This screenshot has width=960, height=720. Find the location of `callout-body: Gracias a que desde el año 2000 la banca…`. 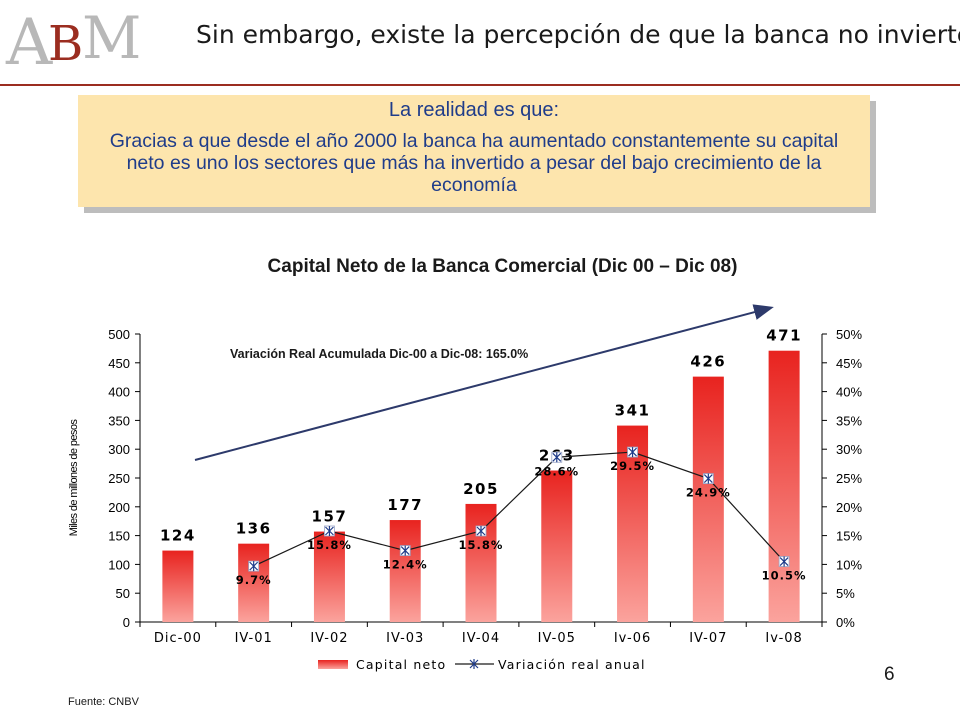

callout-body: Gracias a que desde el año 2000 la banca… is located at coordinates (474, 163).